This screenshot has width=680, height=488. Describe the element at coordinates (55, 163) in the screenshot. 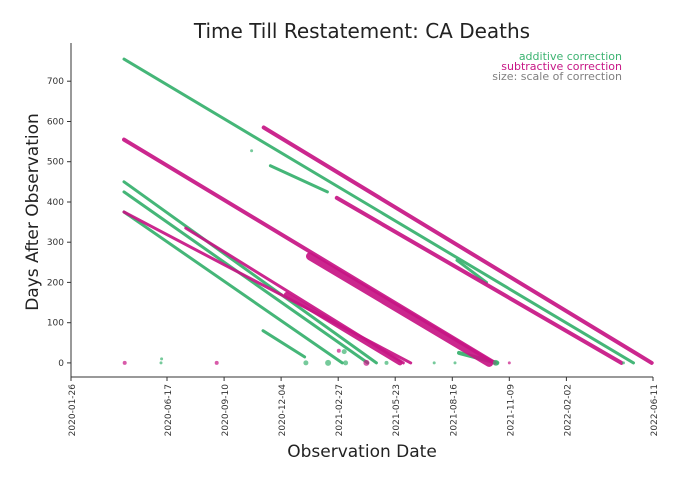

I see `y-tick-label: 500` at that location.